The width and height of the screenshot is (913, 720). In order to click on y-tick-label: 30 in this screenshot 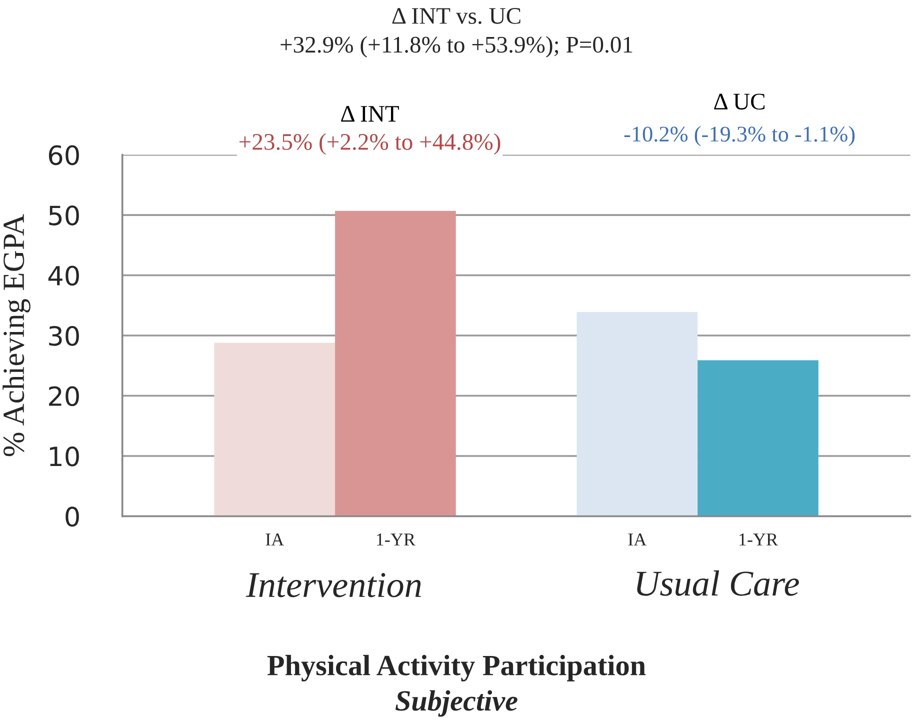, I will do `click(64, 336)`.